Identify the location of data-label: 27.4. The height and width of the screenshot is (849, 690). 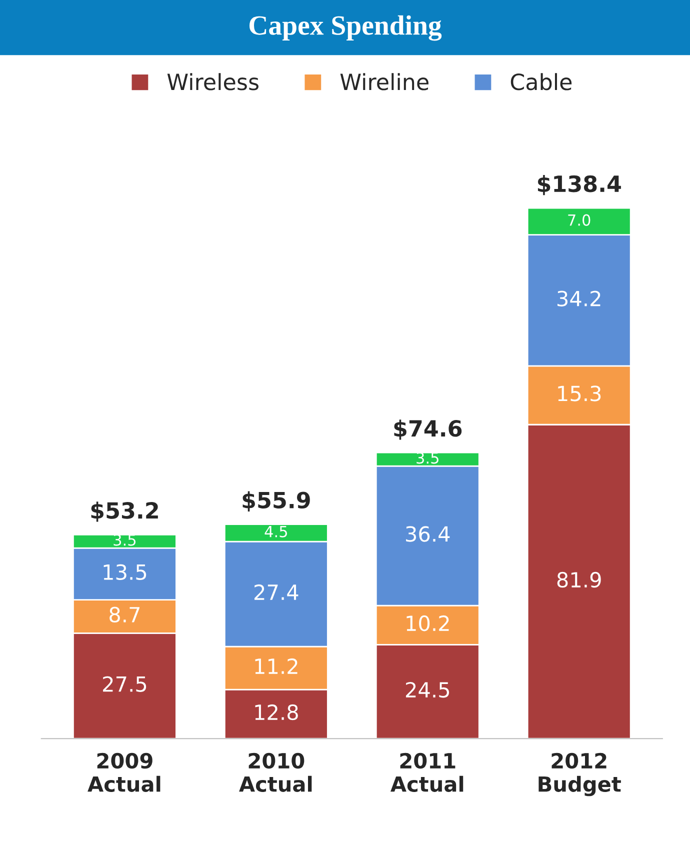
(276, 592).